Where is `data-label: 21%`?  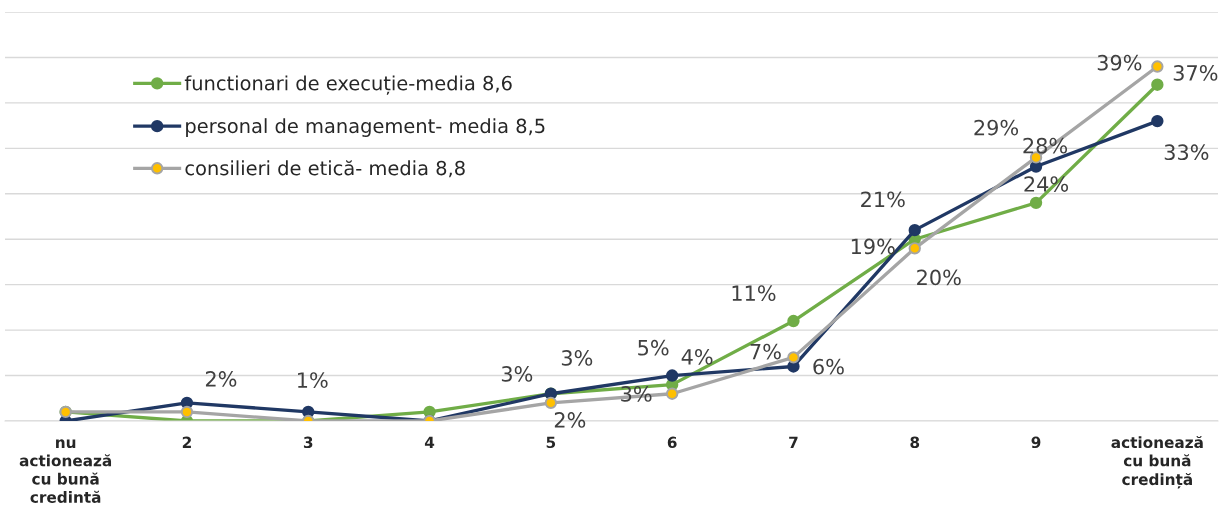
data-label: 21% is located at coordinates (883, 199).